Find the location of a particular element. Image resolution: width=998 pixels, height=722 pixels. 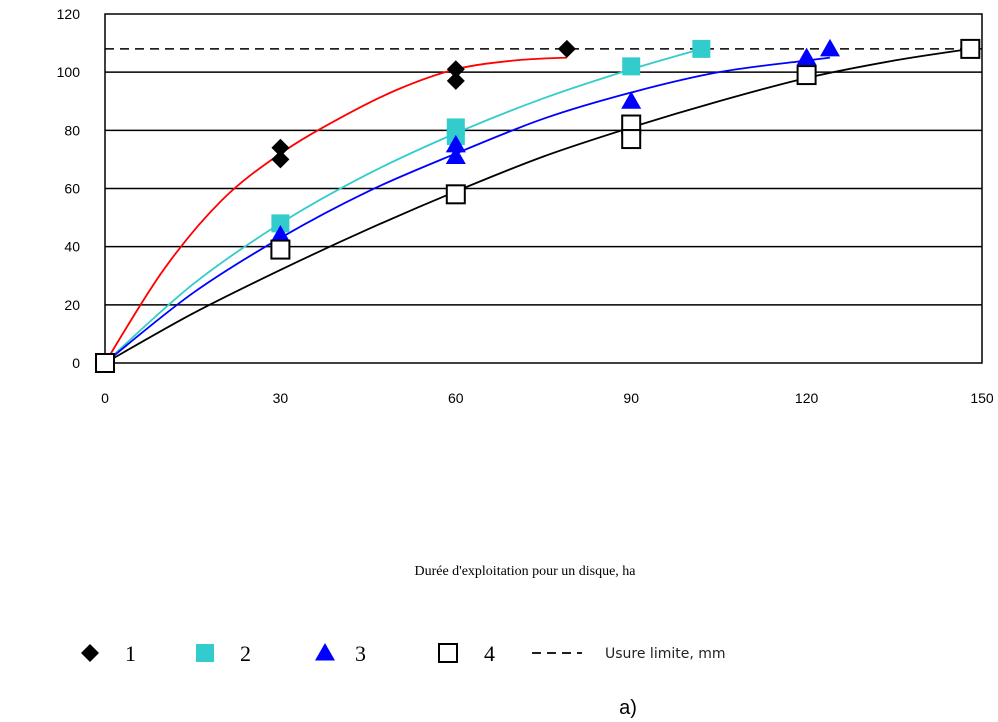

y-tick-label-40: 40 is located at coordinates (72, 247).